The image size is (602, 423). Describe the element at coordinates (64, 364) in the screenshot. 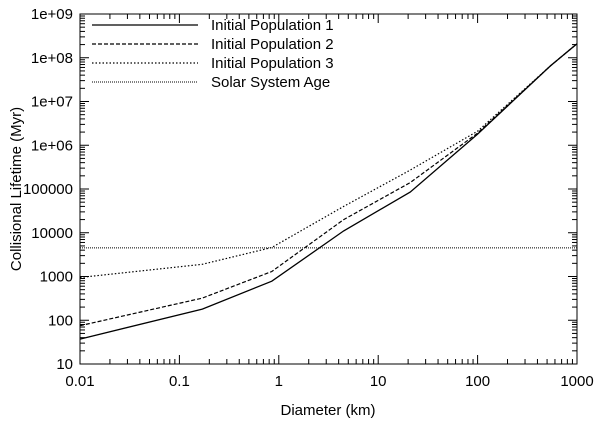

I see `y-tick-label: 10` at that location.